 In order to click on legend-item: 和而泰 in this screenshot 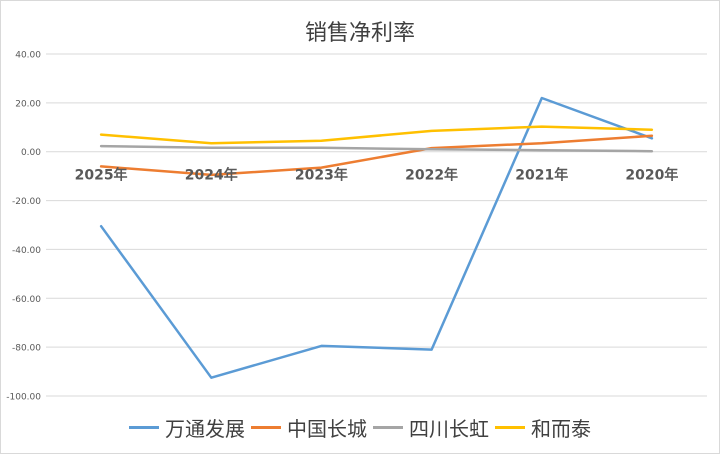, I will do `click(543, 427)`.